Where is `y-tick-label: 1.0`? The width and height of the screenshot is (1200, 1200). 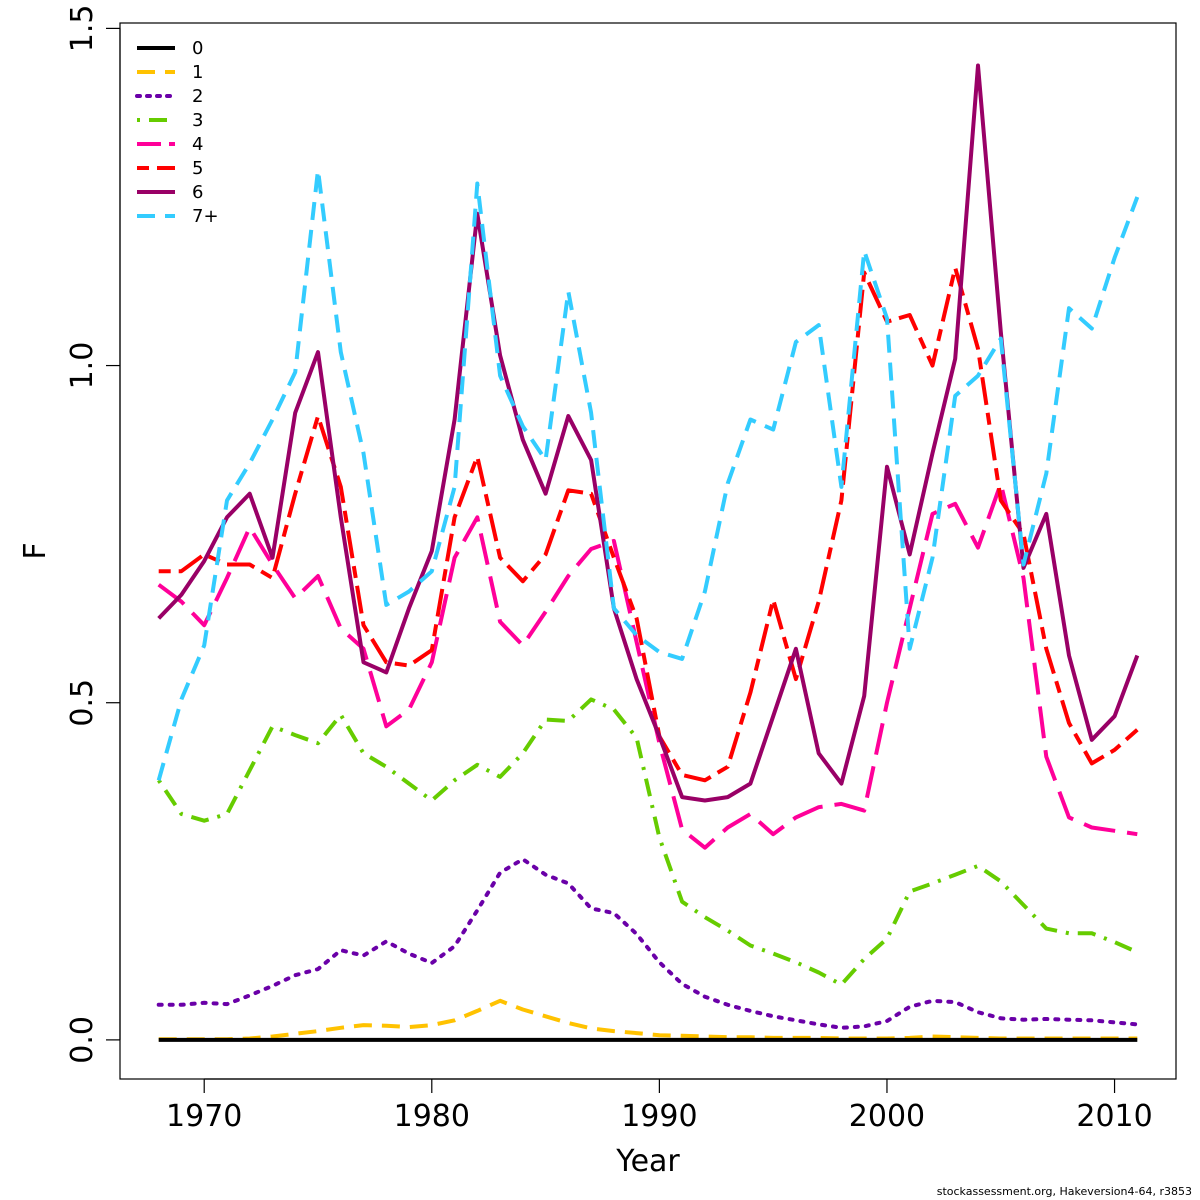 y-tick-label: 1.0 is located at coordinates (82, 366).